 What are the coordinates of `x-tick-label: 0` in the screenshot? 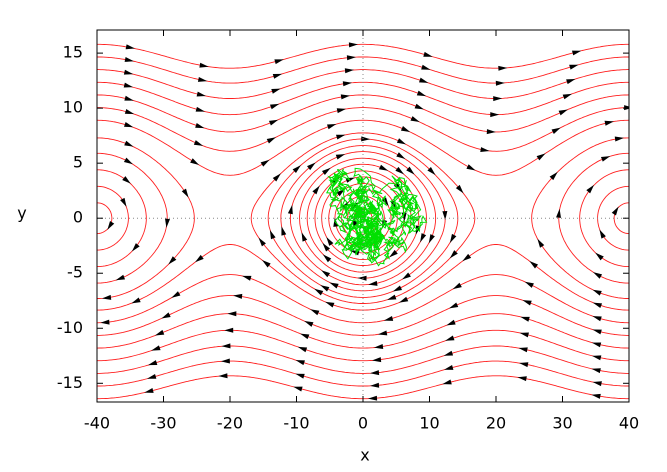 It's located at (363, 423).